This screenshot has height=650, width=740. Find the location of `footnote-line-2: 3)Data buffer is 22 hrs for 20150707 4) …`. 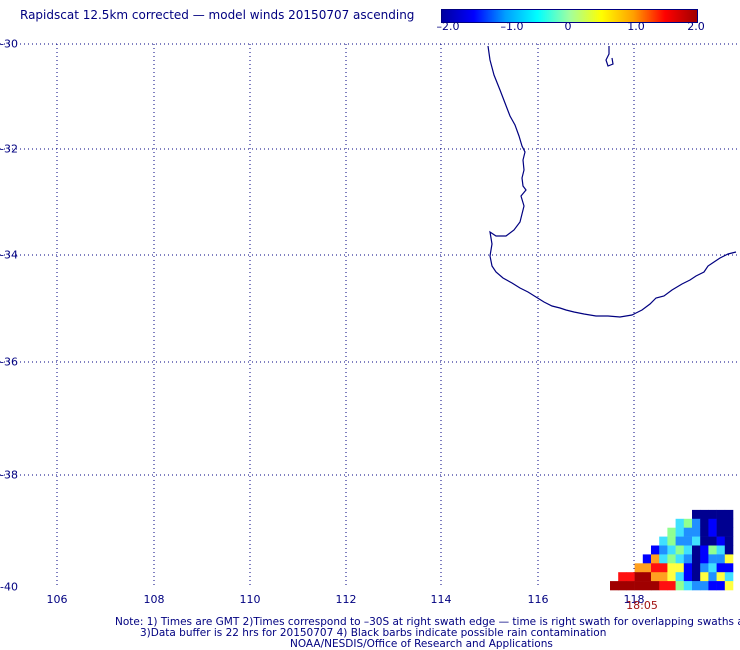

footnote-line-2: 3)Data buffer is 22 hrs for 20150707 4) … is located at coordinates (373, 633).